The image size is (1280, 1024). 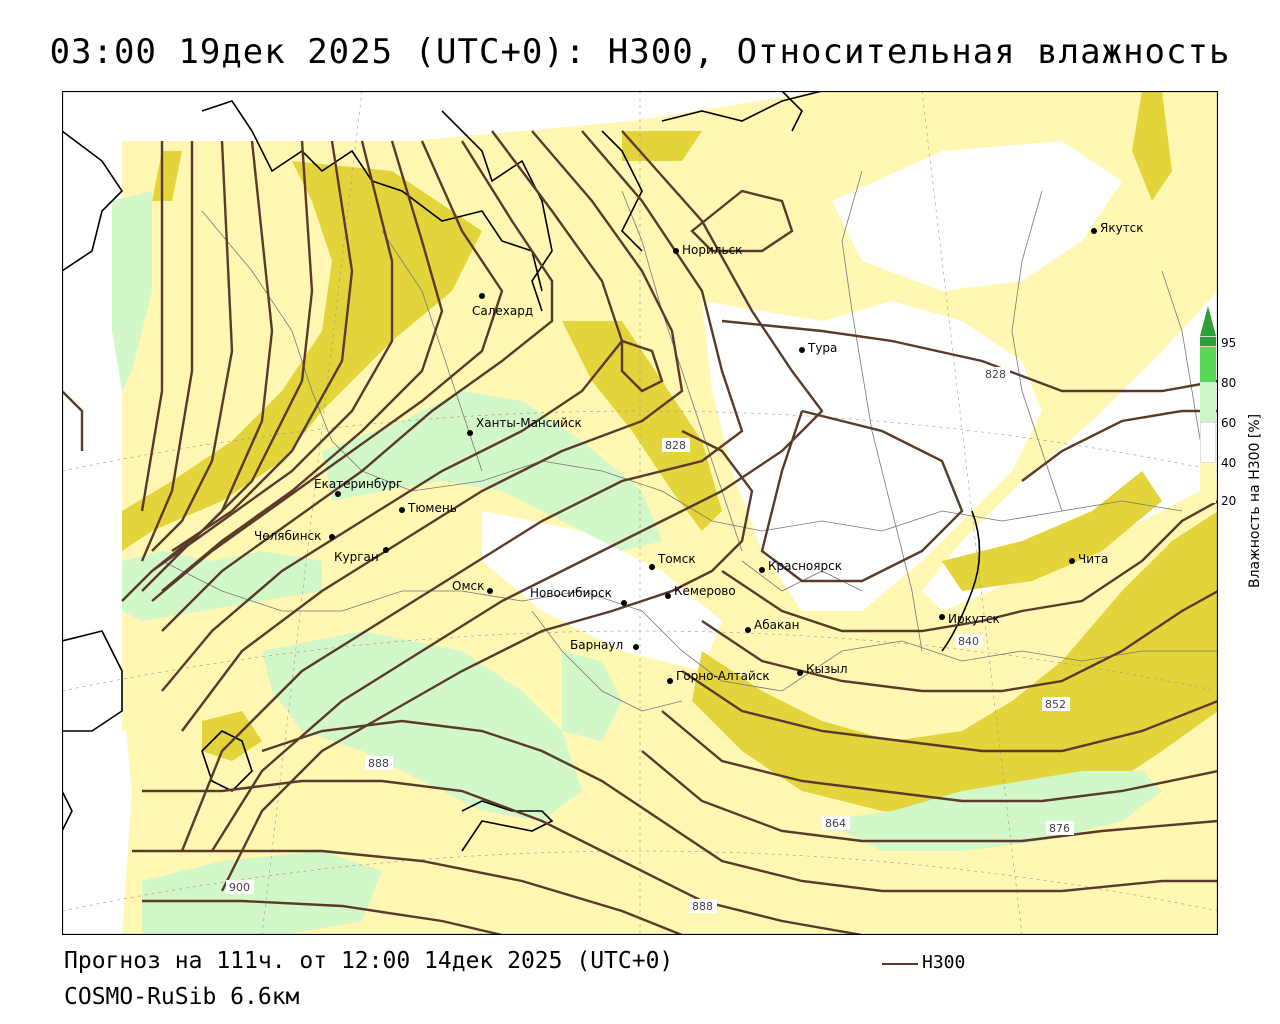 What do you see at coordinates (596, 645) in the screenshot?
I see `svg-text: Барнаул` at bounding box center [596, 645].